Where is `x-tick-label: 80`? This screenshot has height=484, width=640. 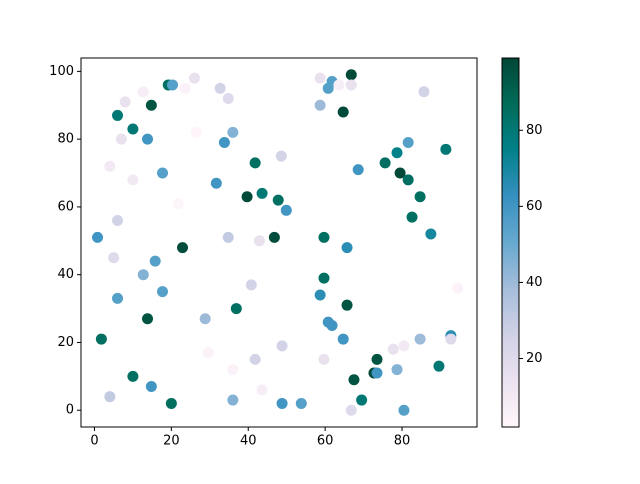
x-tick-label: 80 is located at coordinates (402, 441).